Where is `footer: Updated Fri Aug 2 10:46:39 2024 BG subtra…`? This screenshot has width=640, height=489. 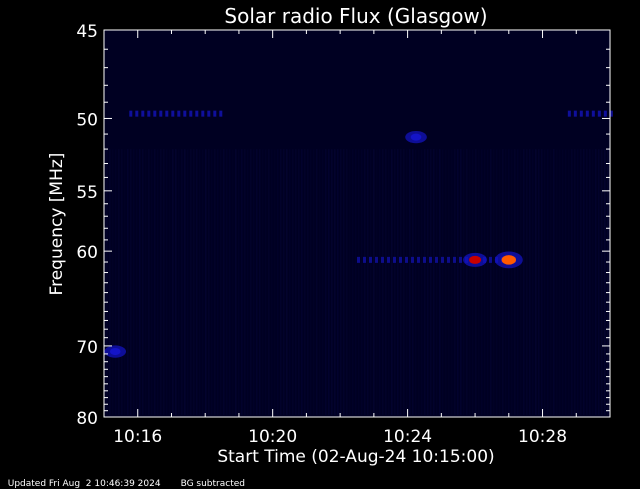 footer: Updated Fri Aug 2 10:46:39 2024 BG subtra… is located at coordinates (133, 479).